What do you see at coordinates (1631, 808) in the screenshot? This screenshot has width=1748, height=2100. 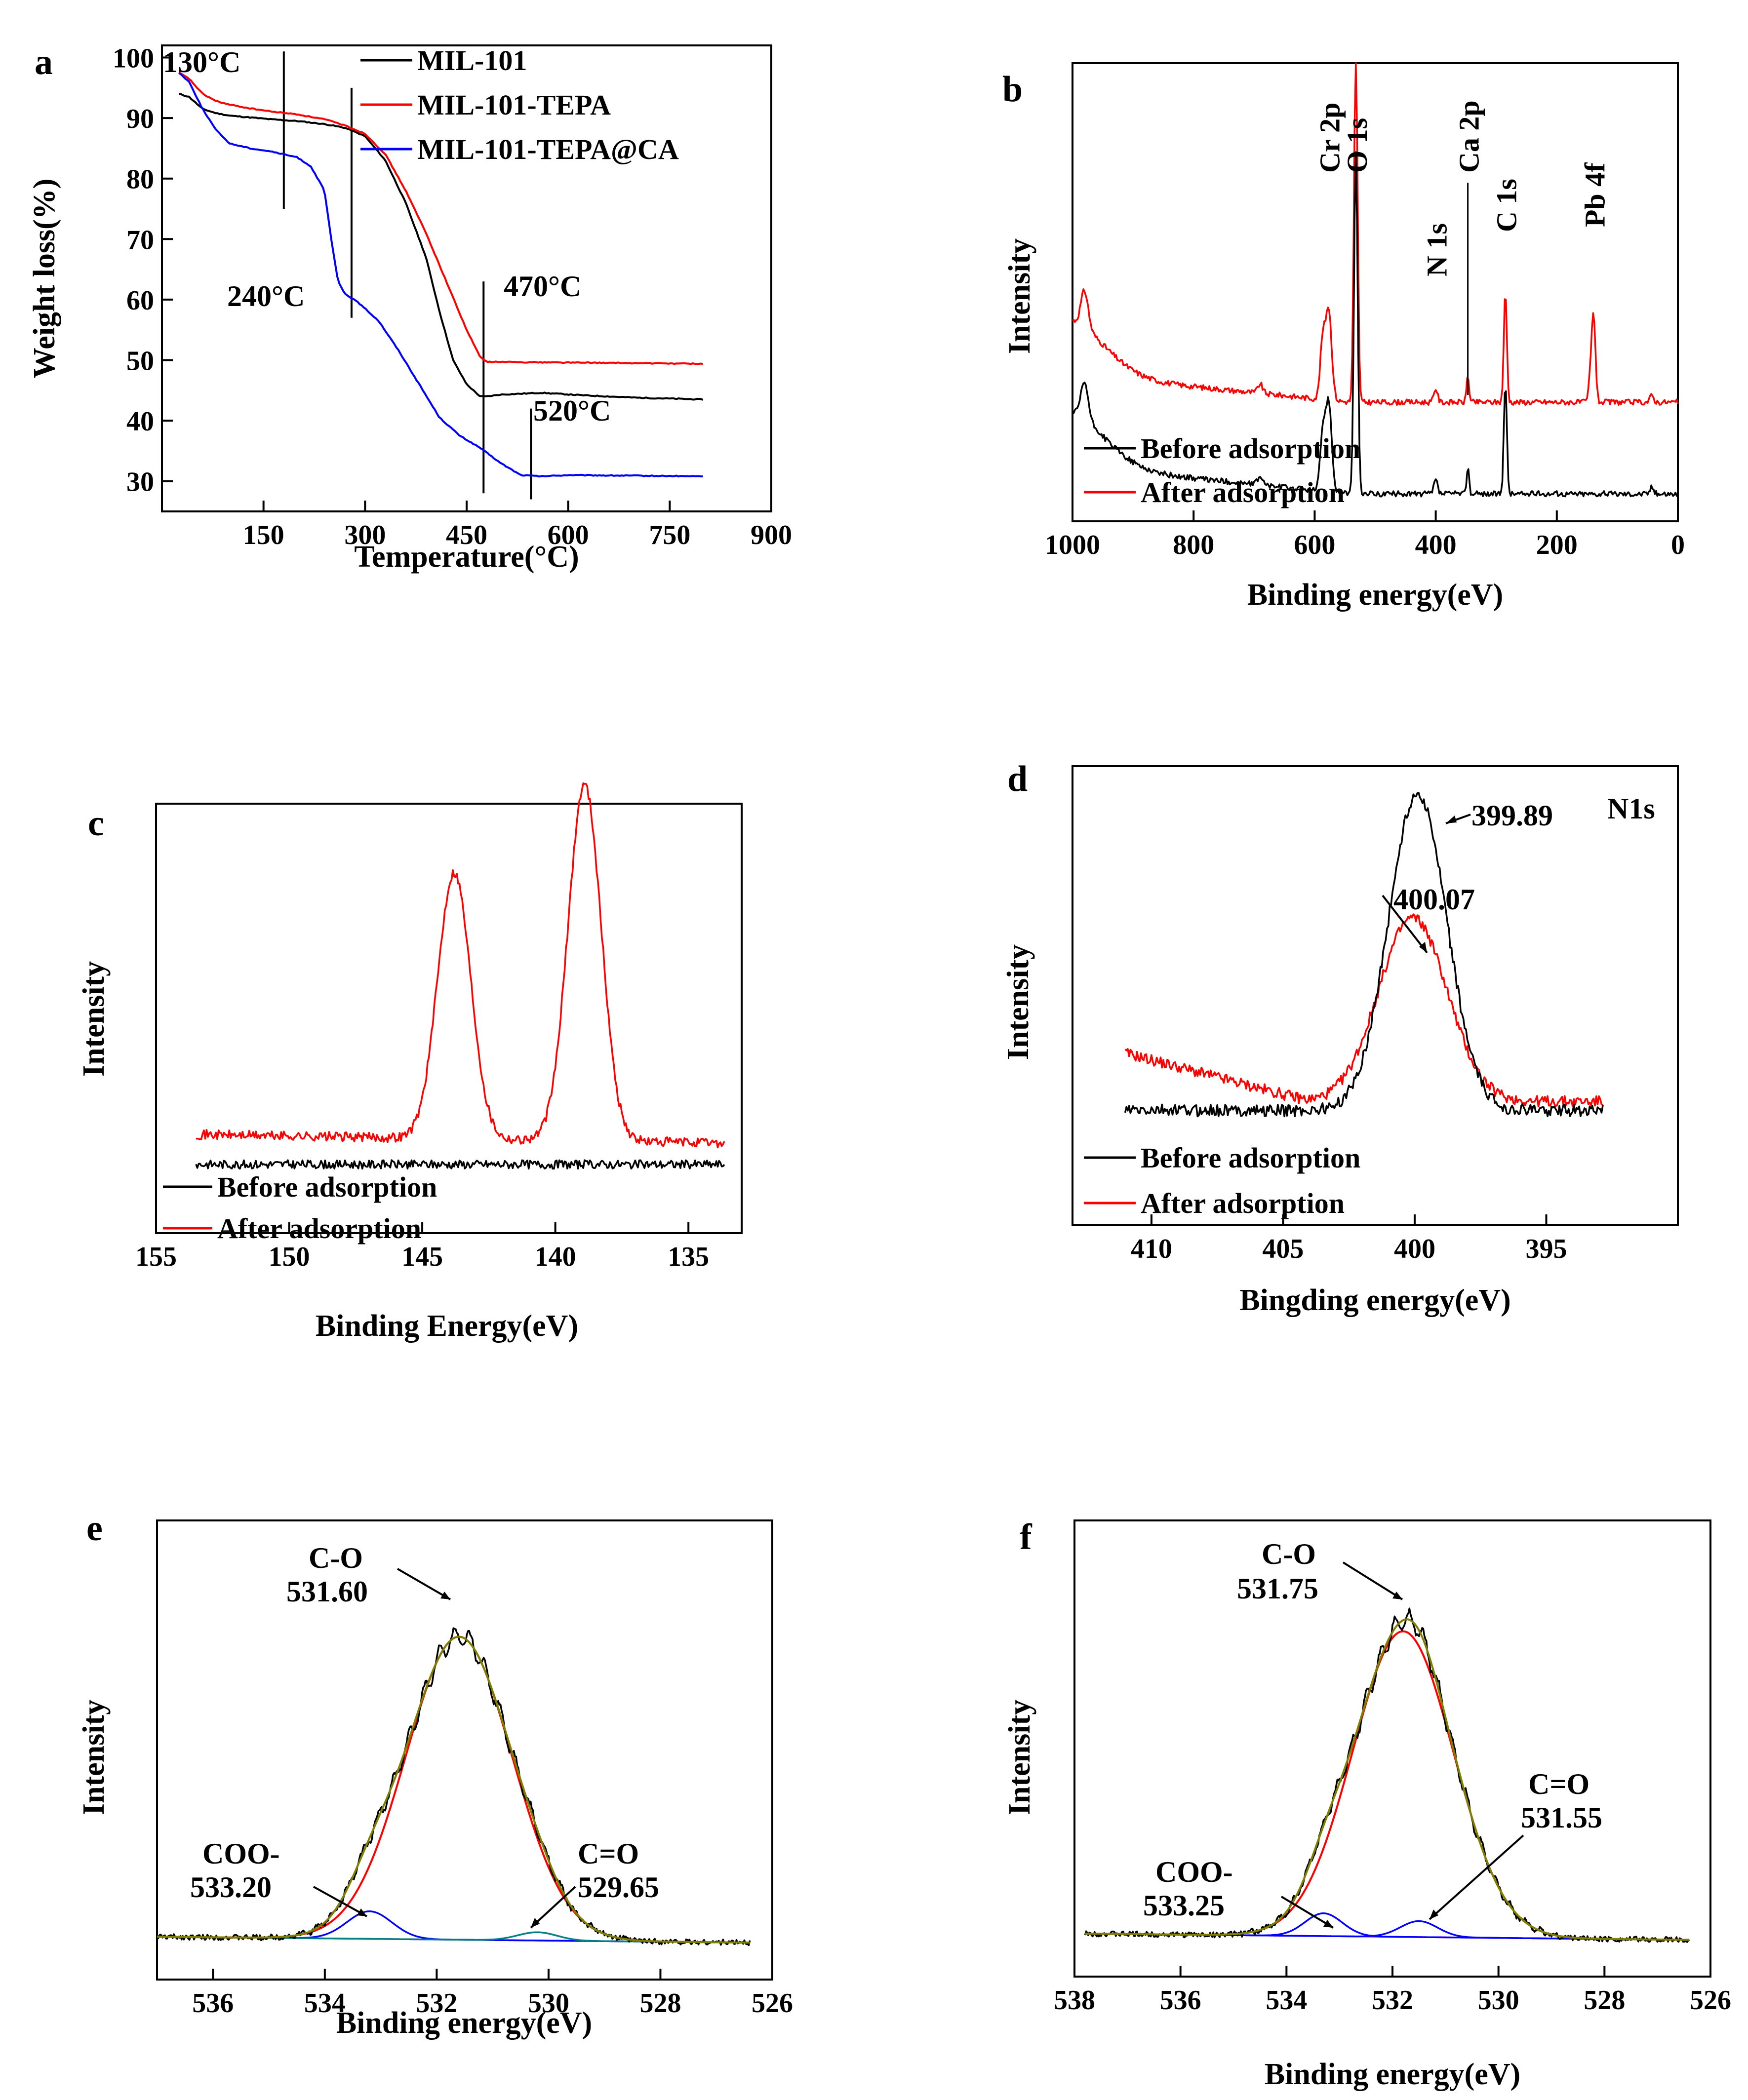 I see `spectrum-title-d: N1s` at bounding box center [1631, 808].